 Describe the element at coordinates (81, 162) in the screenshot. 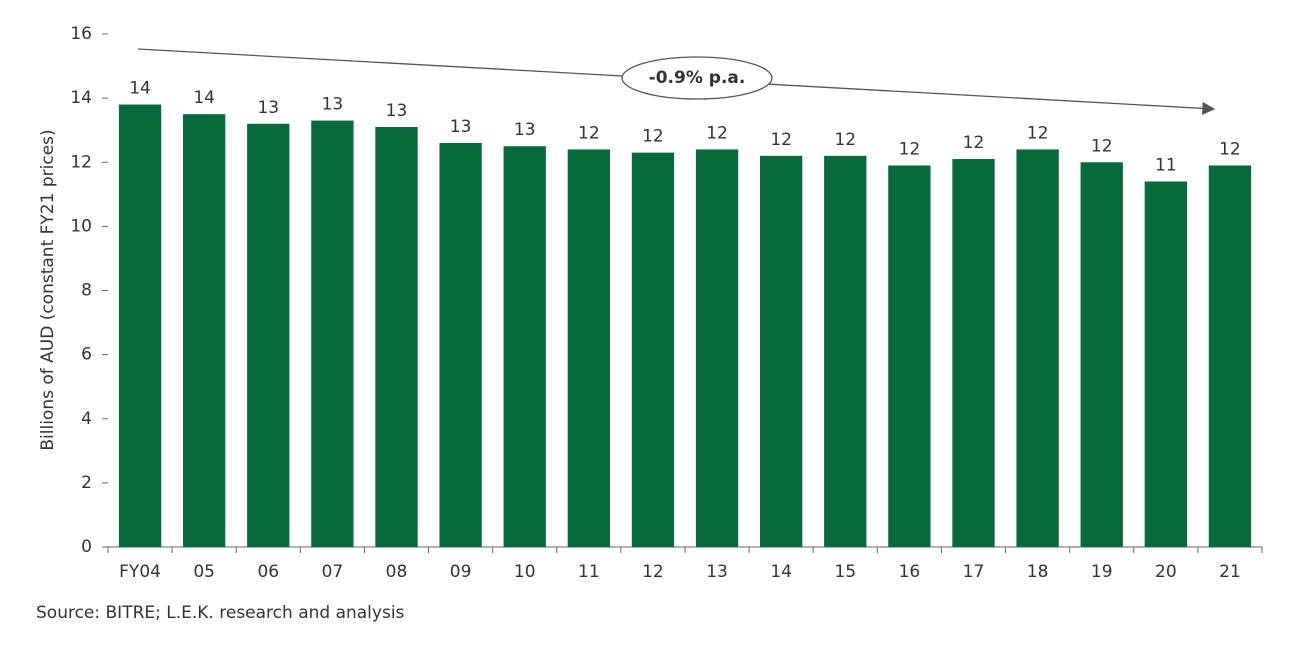

I see `y-tick-label: 12` at that location.